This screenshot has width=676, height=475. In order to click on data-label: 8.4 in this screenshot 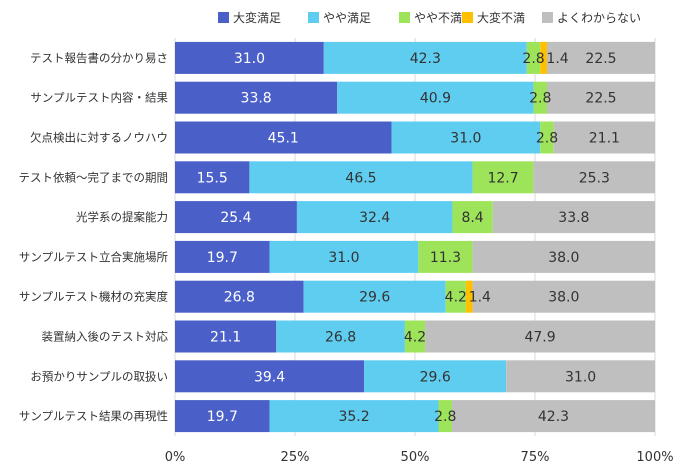, I will do `click(472, 218)`.